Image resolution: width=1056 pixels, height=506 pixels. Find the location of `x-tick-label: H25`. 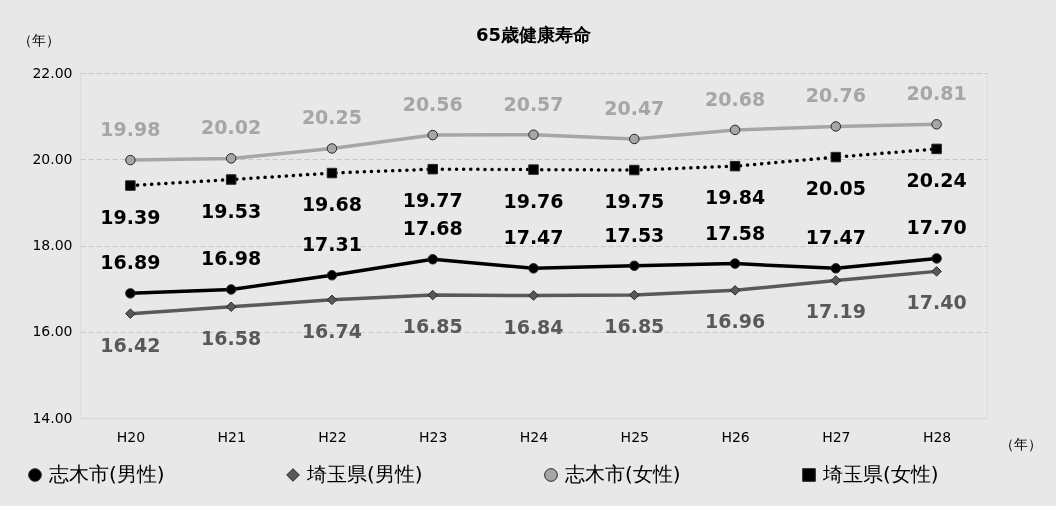

x-tick-label: H25 is located at coordinates (634, 436).